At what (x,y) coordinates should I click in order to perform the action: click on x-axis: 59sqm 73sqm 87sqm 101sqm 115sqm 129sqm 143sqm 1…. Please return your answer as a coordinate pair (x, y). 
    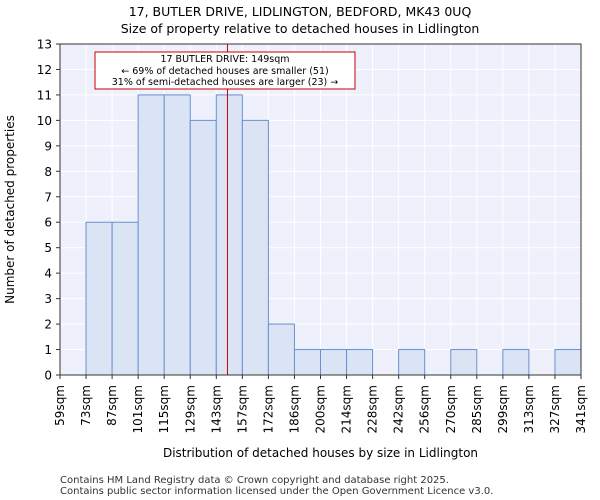
    Looking at the image, I should click on (320, 404).